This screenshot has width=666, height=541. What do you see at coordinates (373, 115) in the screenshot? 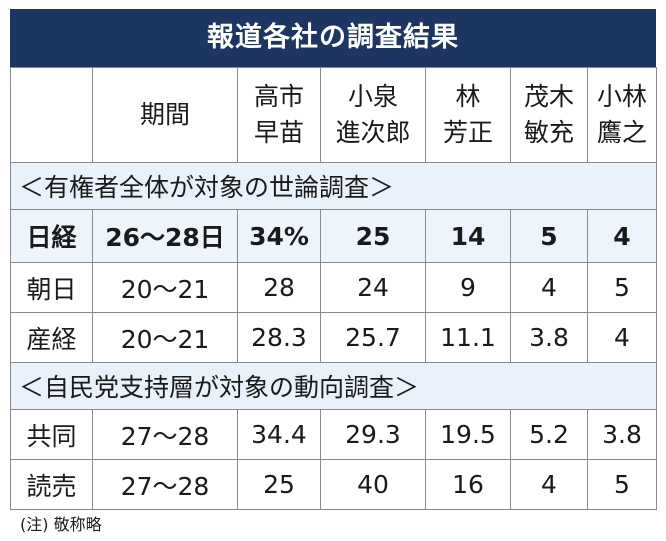
I see `header-candidate-2: 小泉 進次郎` at bounding box center [373, 115].